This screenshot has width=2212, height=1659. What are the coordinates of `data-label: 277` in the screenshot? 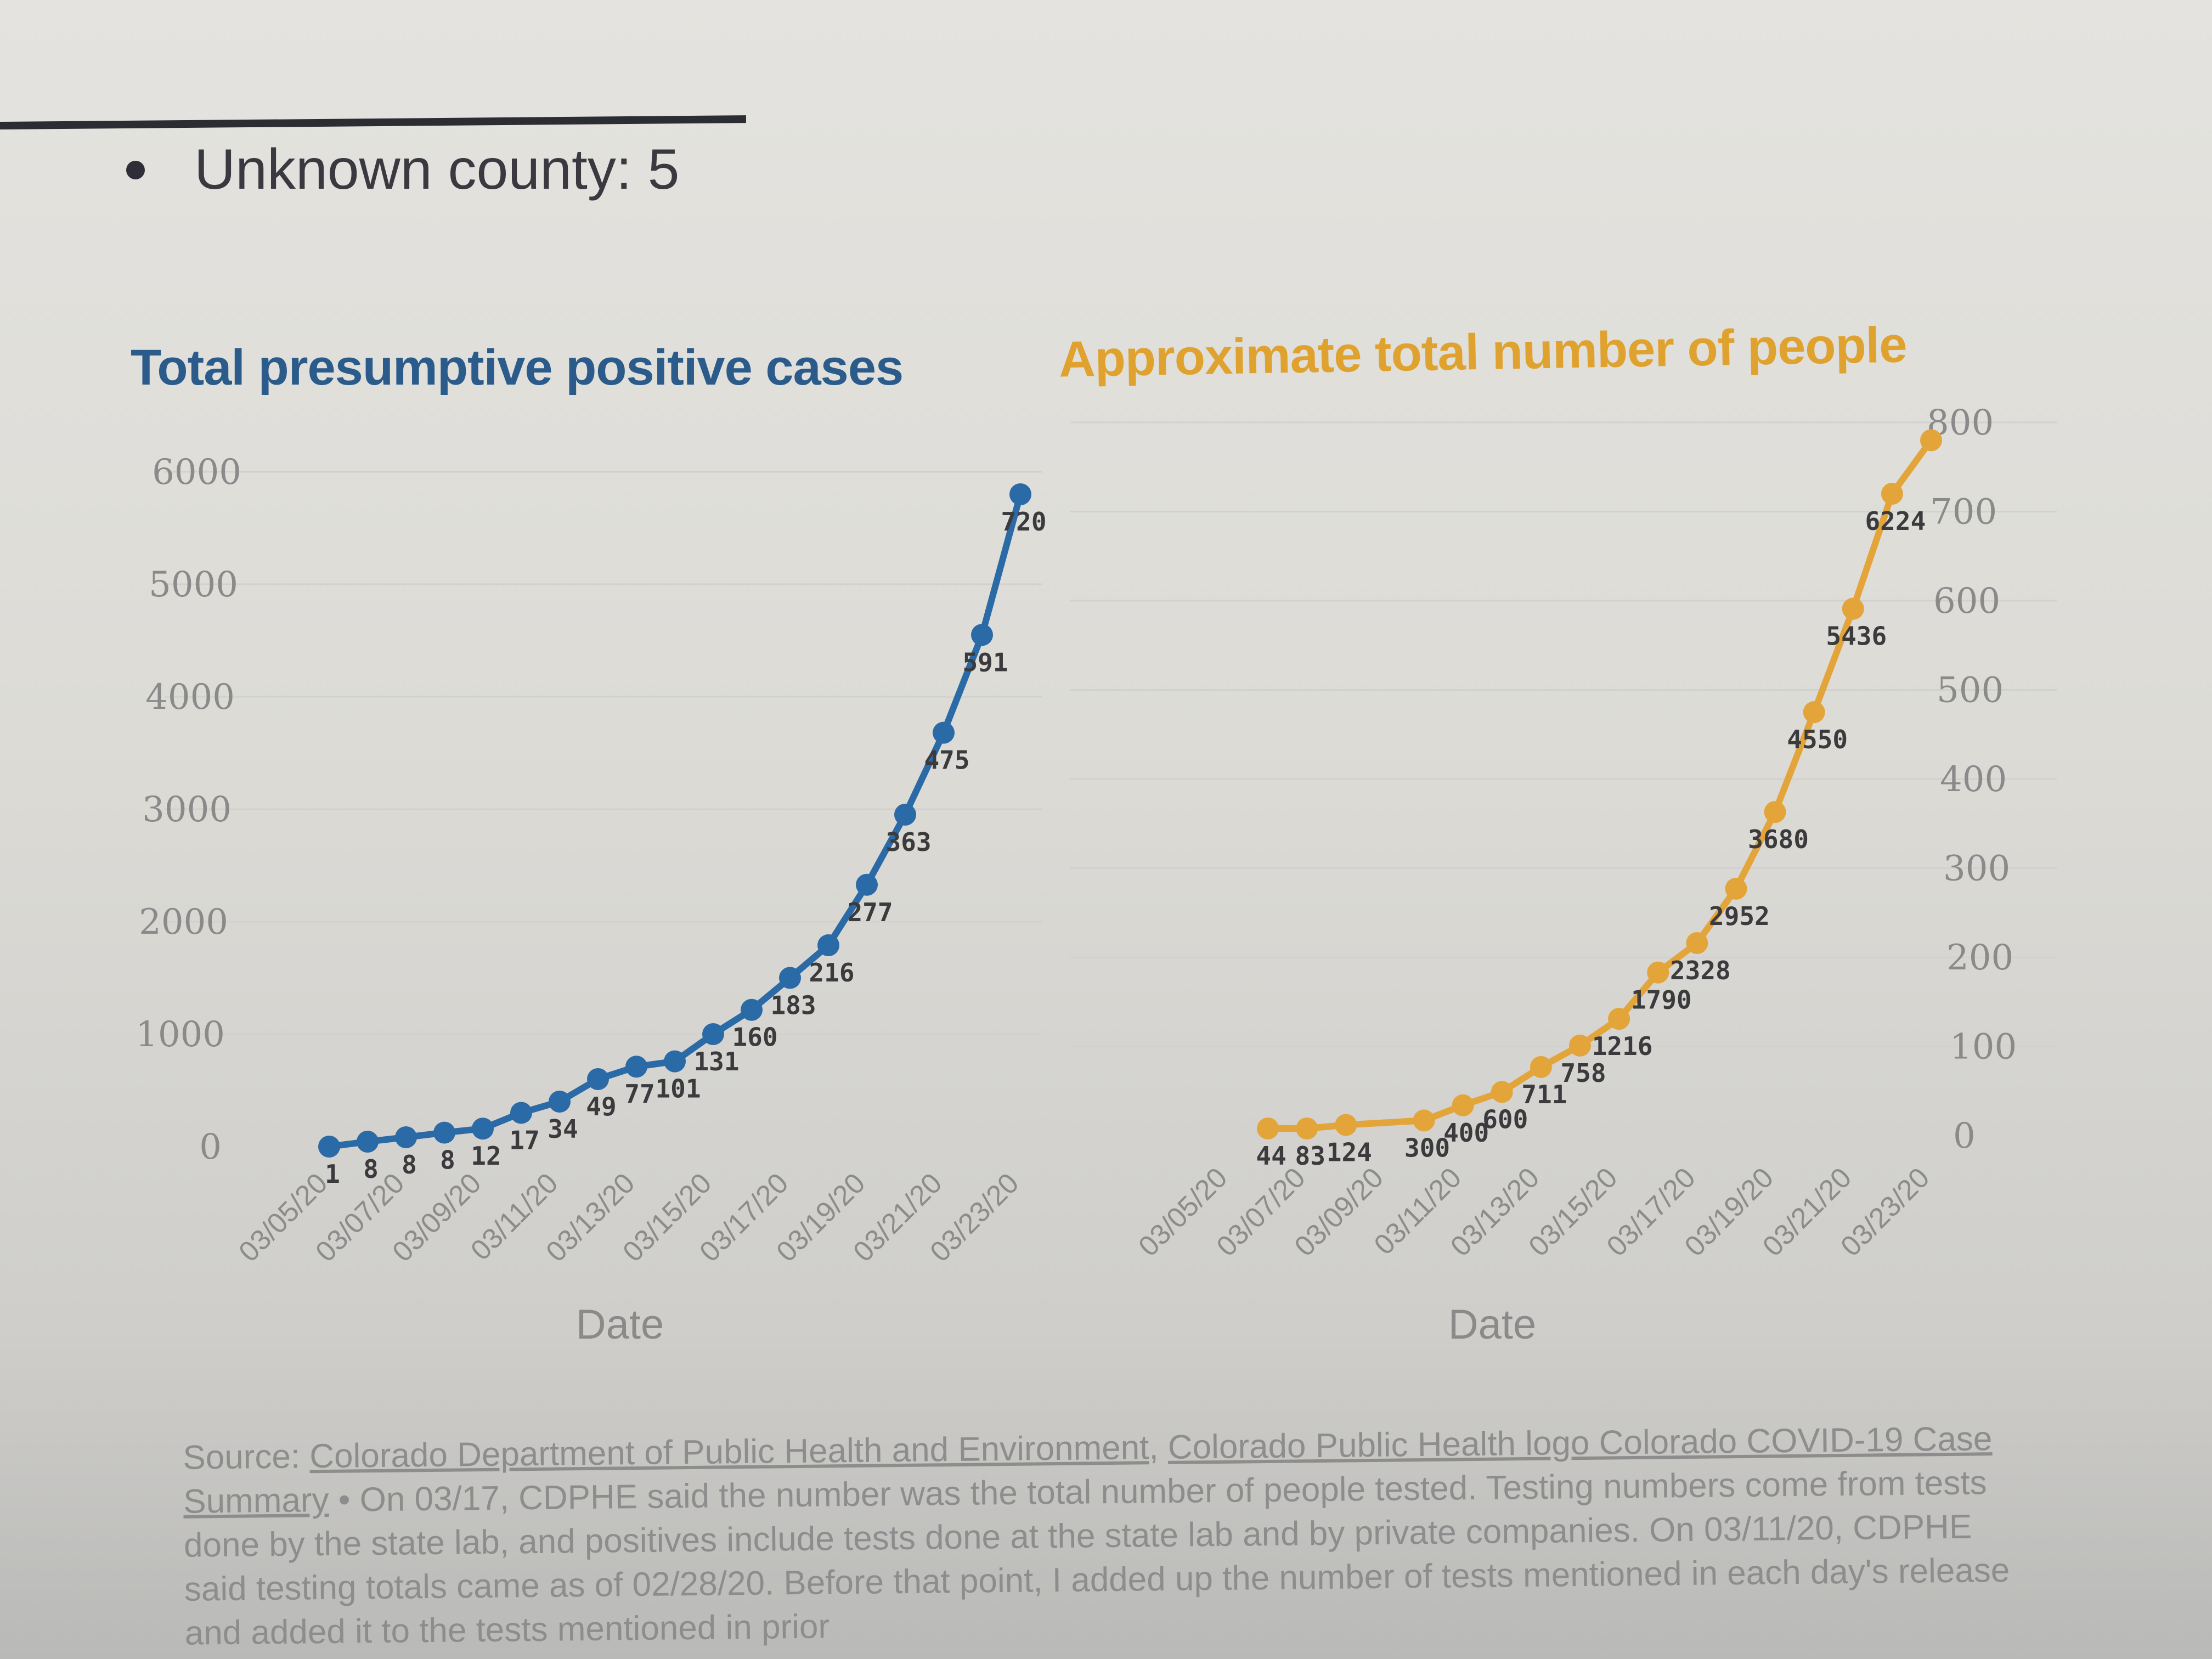 It's located at (870, 912).